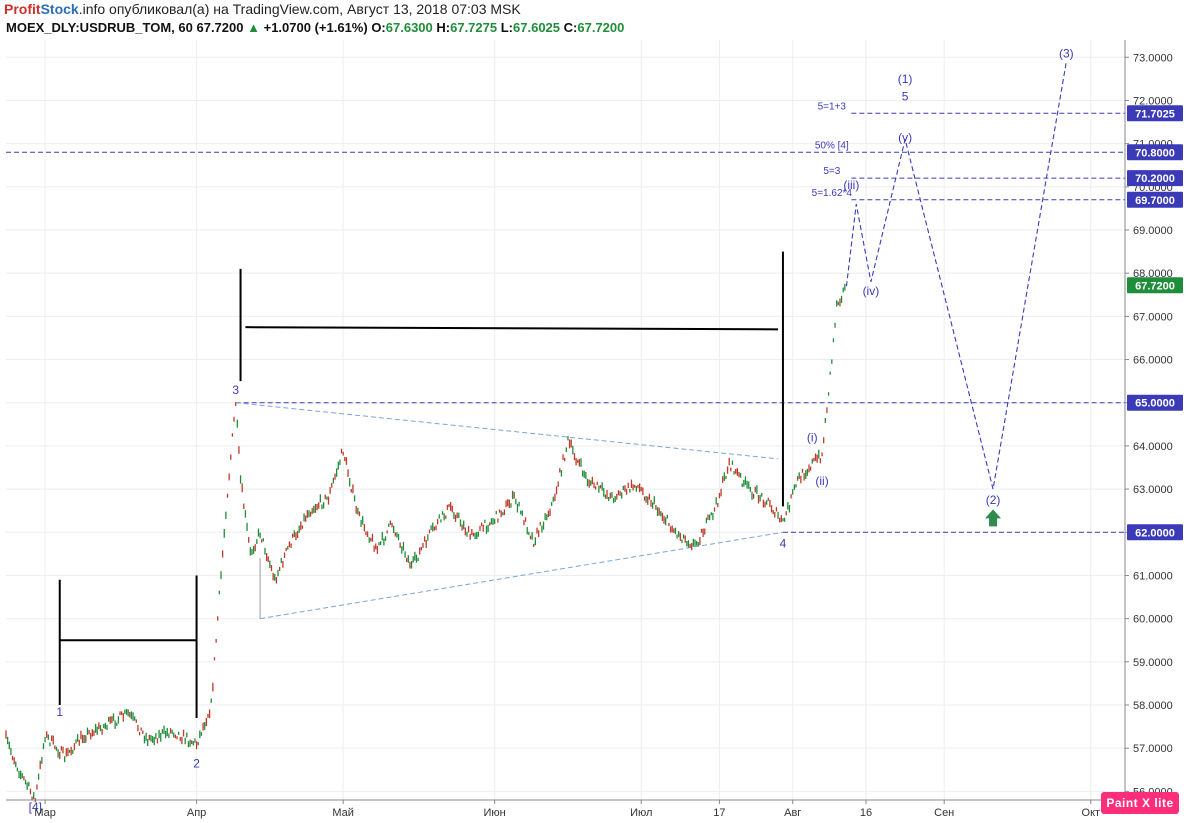 The image size is (1190, 823). I want to click on y-tick-label: 68.0000, so click(1153, 274).